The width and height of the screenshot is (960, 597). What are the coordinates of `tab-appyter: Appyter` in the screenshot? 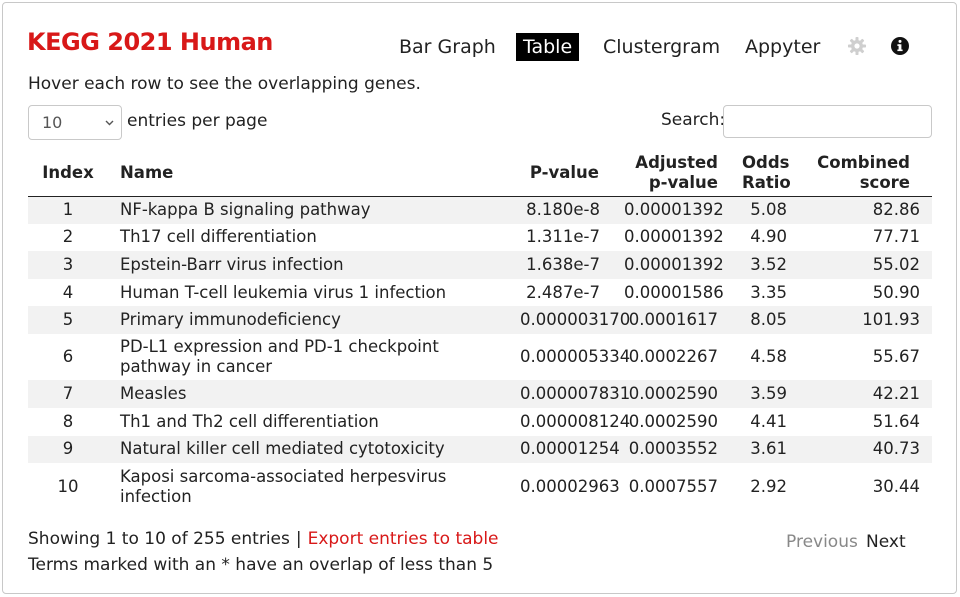 It's located at (783, 47).